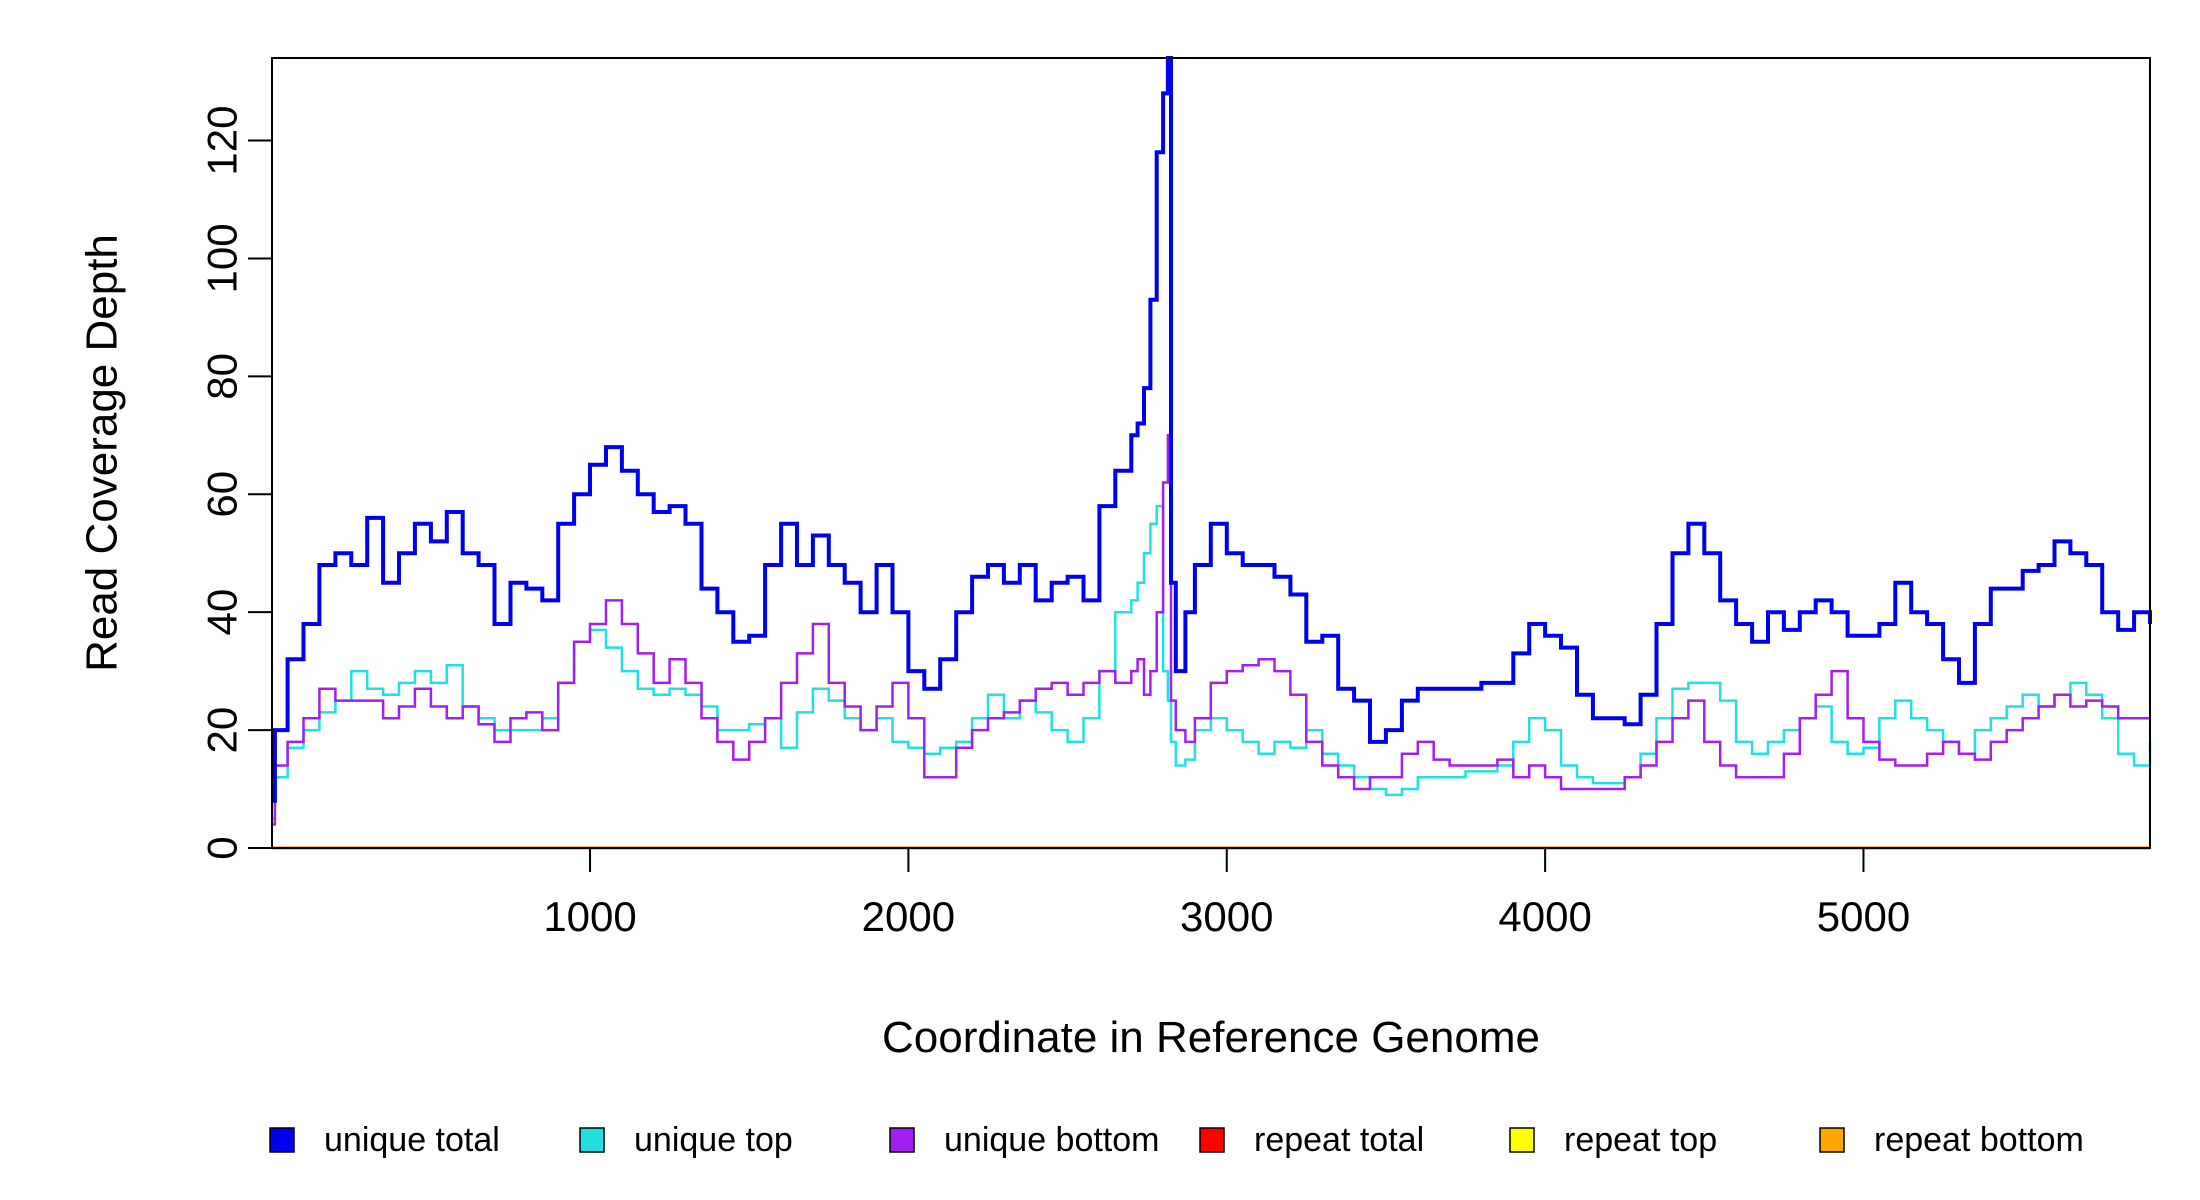 Image resolution: width=2200 pixels, height=1200 pixels. I want to click on y-axis: 0 20 40 60 80 100 120, so click(236, 482).